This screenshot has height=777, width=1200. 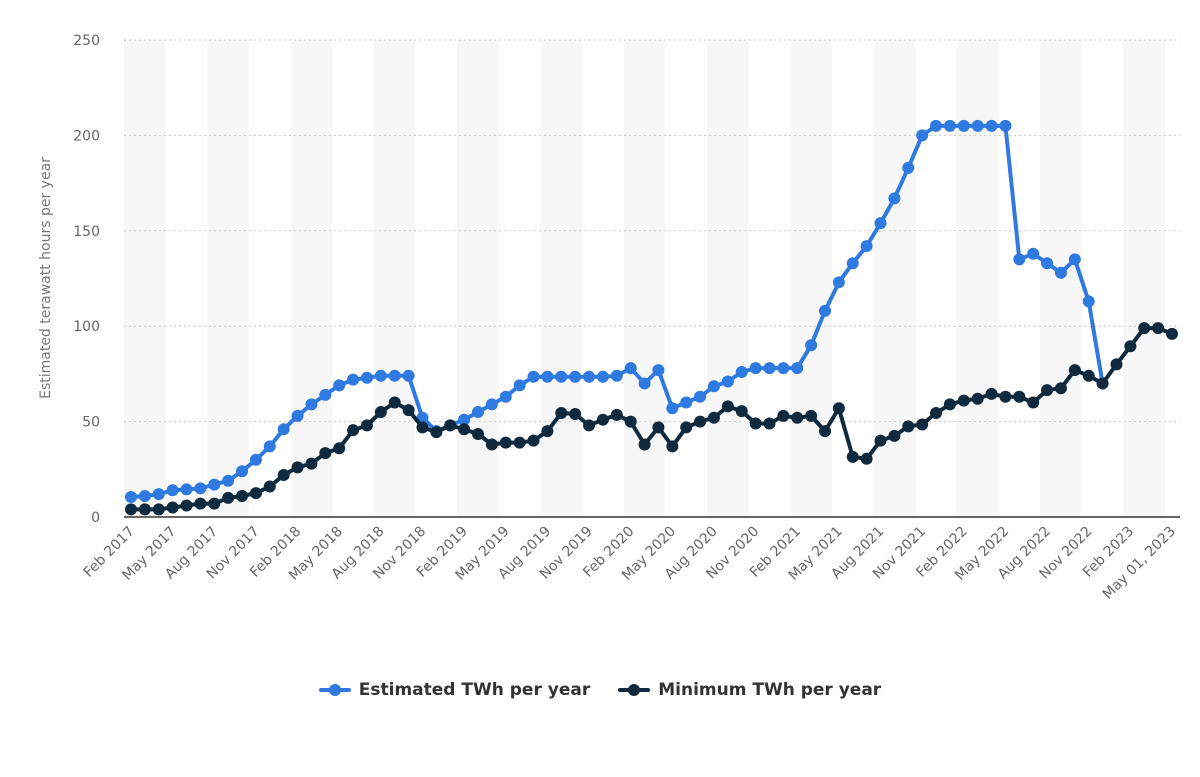 I want to click on y-tick-label: 100, so click(x=86, y=327).